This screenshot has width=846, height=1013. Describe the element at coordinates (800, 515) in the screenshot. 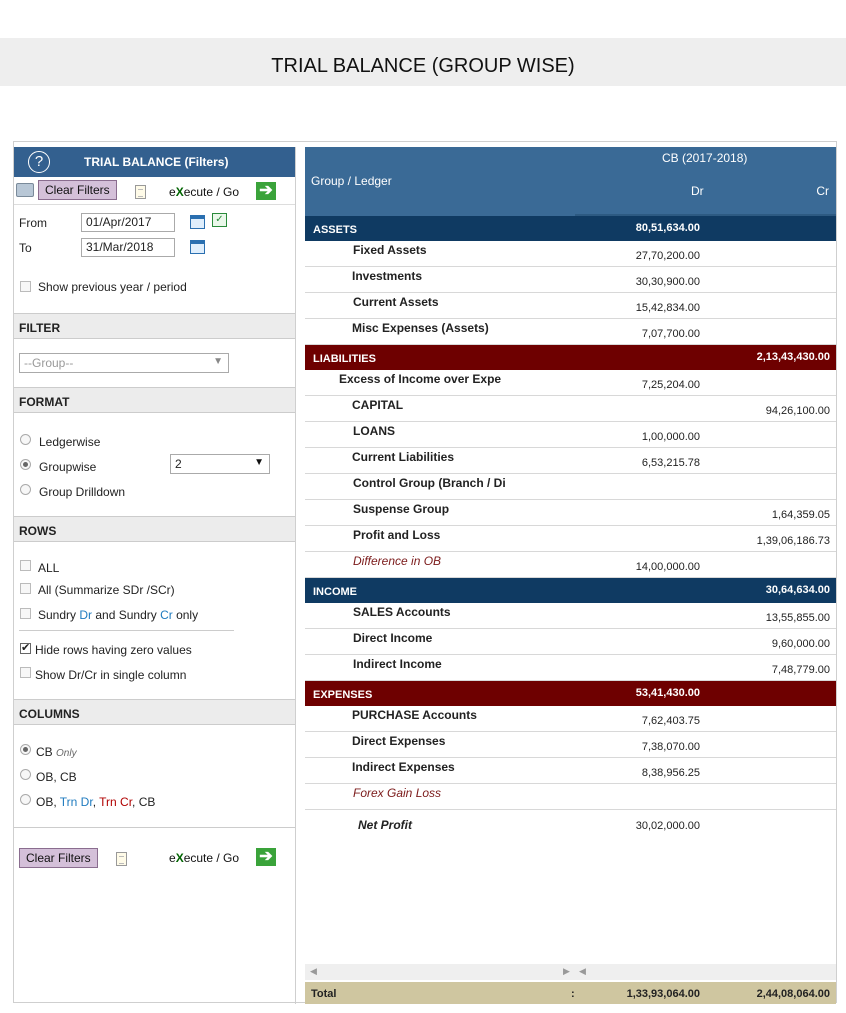

I see `ledger-cr: 1,64,359.05` at that location.